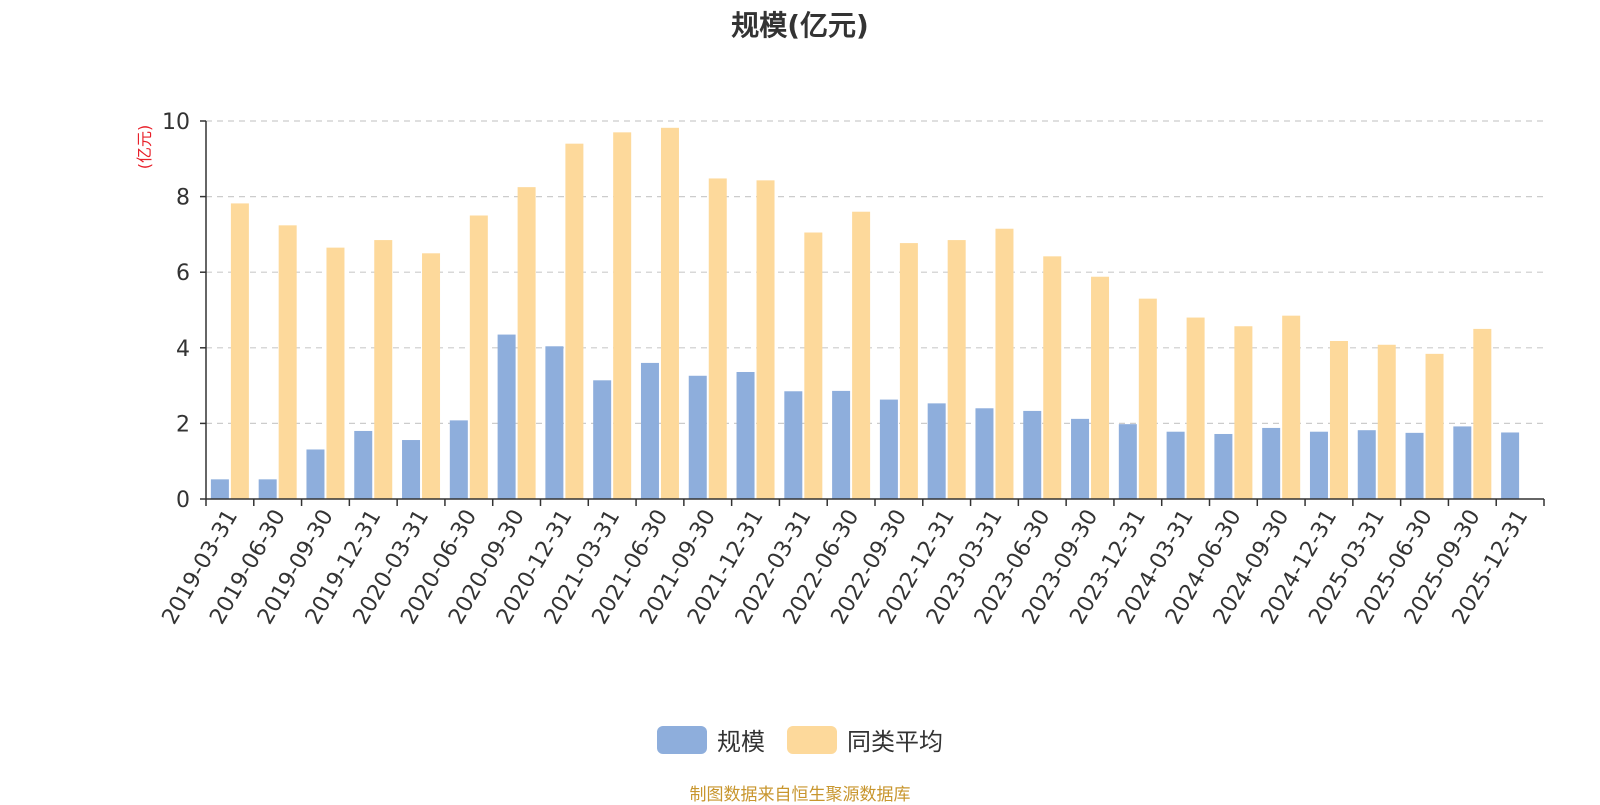 This screenshot has width=1600, height=805. I want to click on y-tick-label: 6, so click(183, 273).